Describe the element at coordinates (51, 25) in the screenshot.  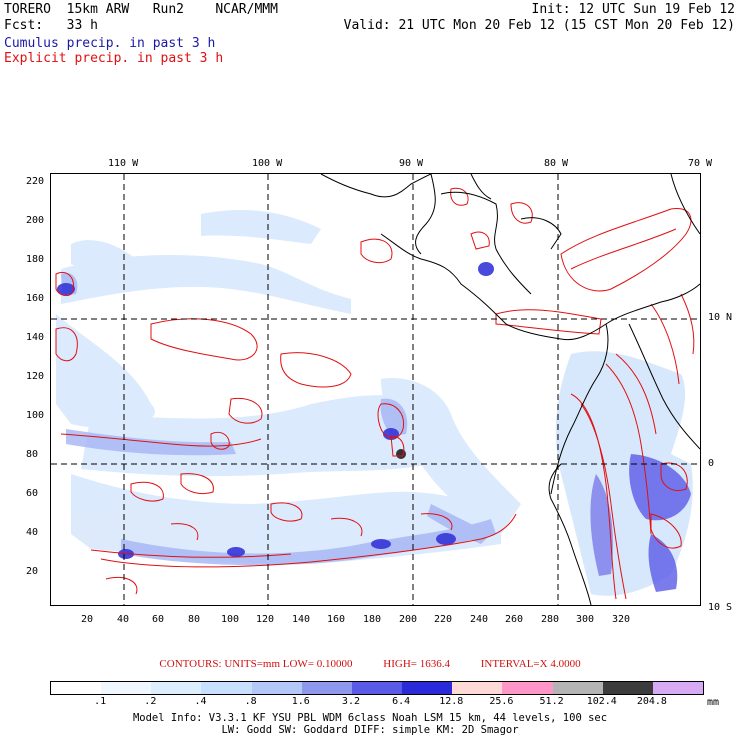
I see `forecast-hour: Fcst: 33 h` at that location.